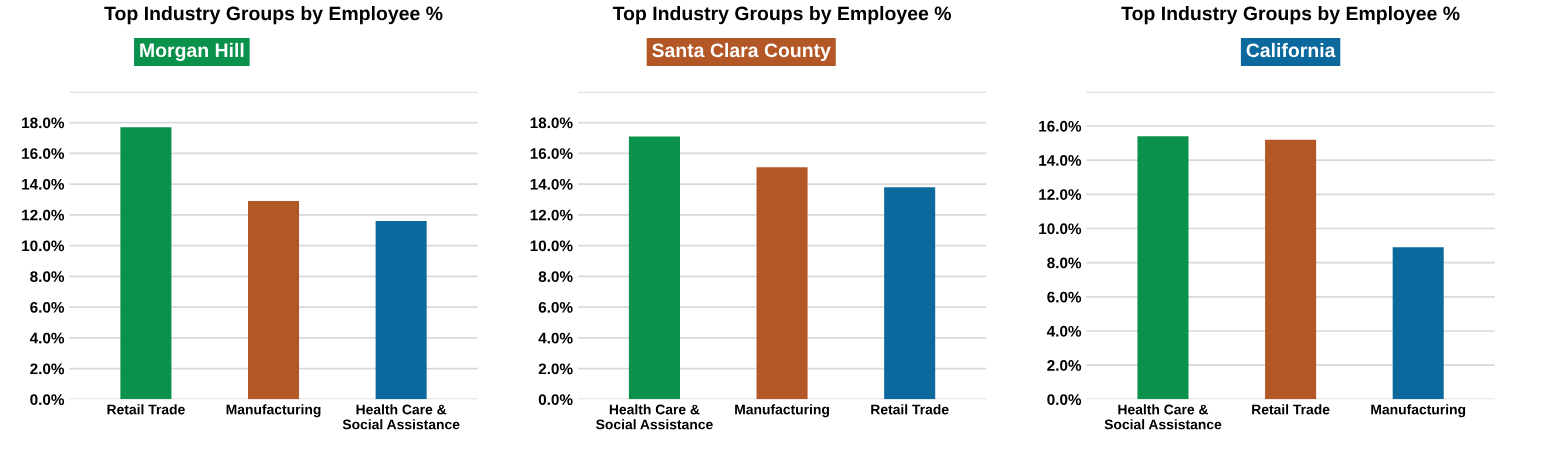 The image size is (1541, 459). Describe the element at coordinates (741, 52) in the screenshot. I see `chart-subtitle: Santa Clara County` at that location.